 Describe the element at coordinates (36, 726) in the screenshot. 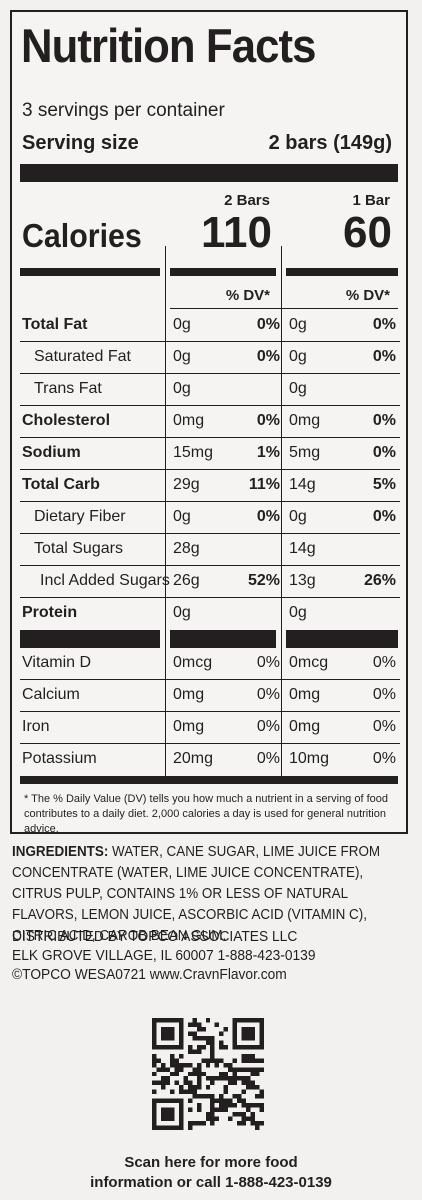

I see `vitamin-name: Iron` at that location.